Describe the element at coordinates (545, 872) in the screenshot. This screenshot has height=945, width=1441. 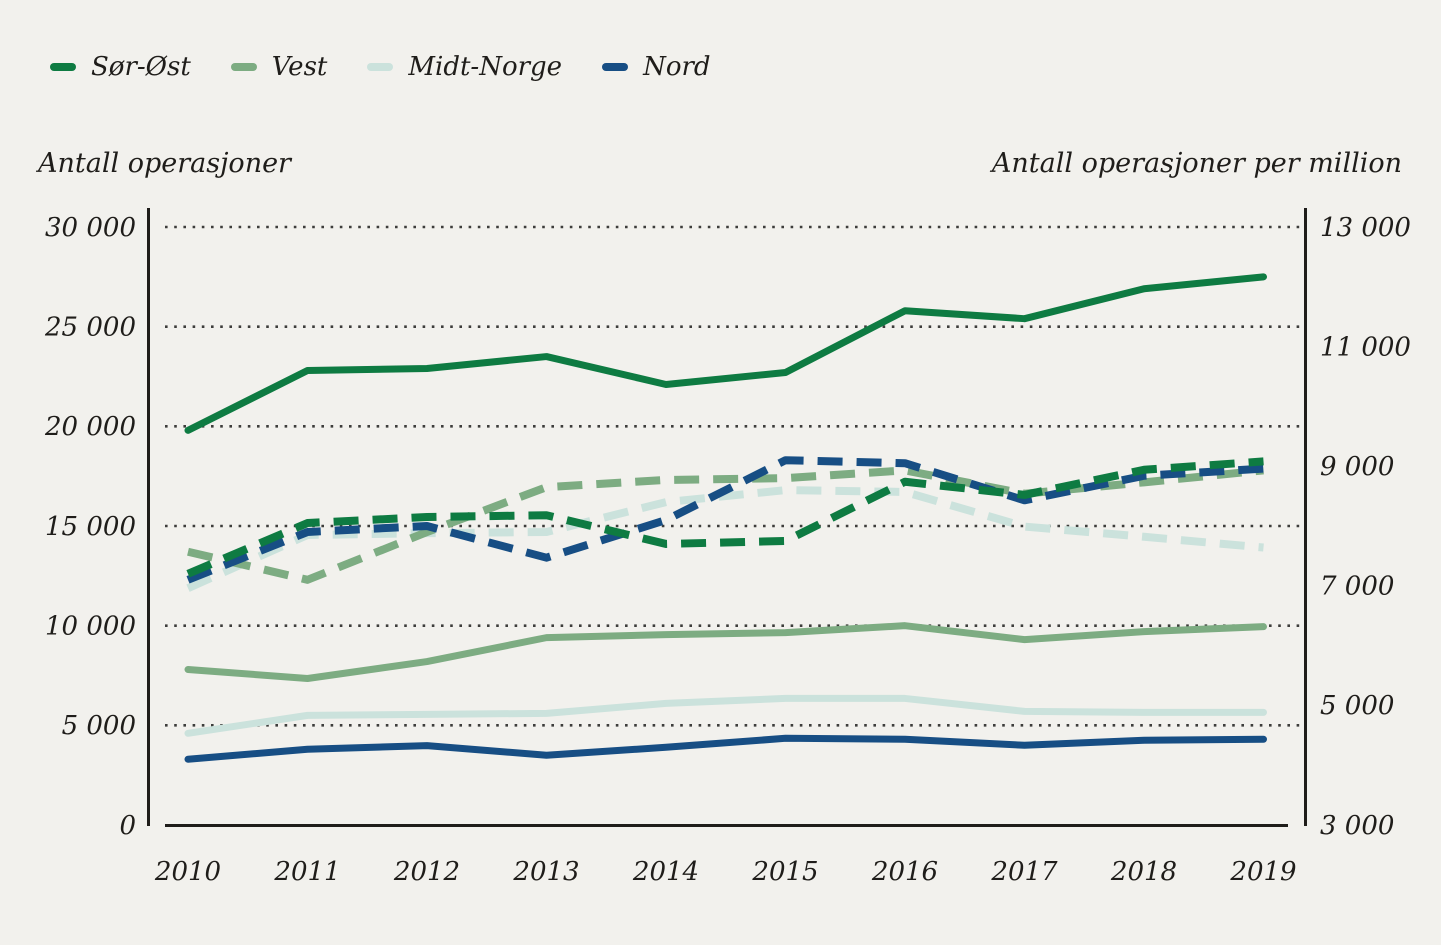
I see `x-axis-year-label: 2013` at that location.